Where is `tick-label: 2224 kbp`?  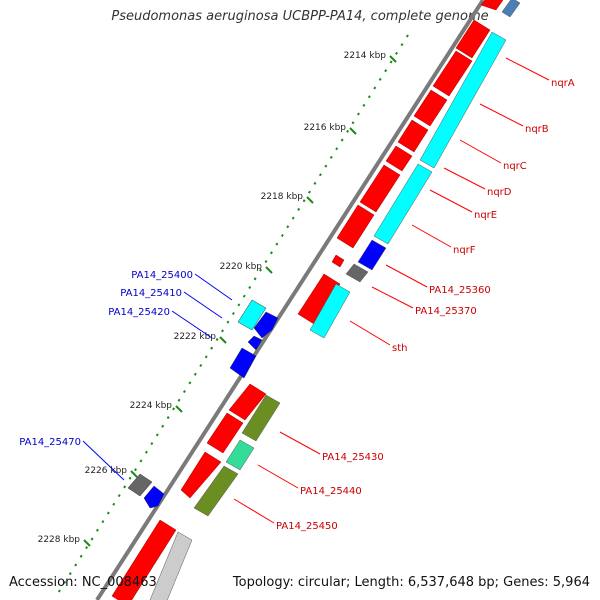
tick-label: 2224 kbp is located at coordinates (151, 406).